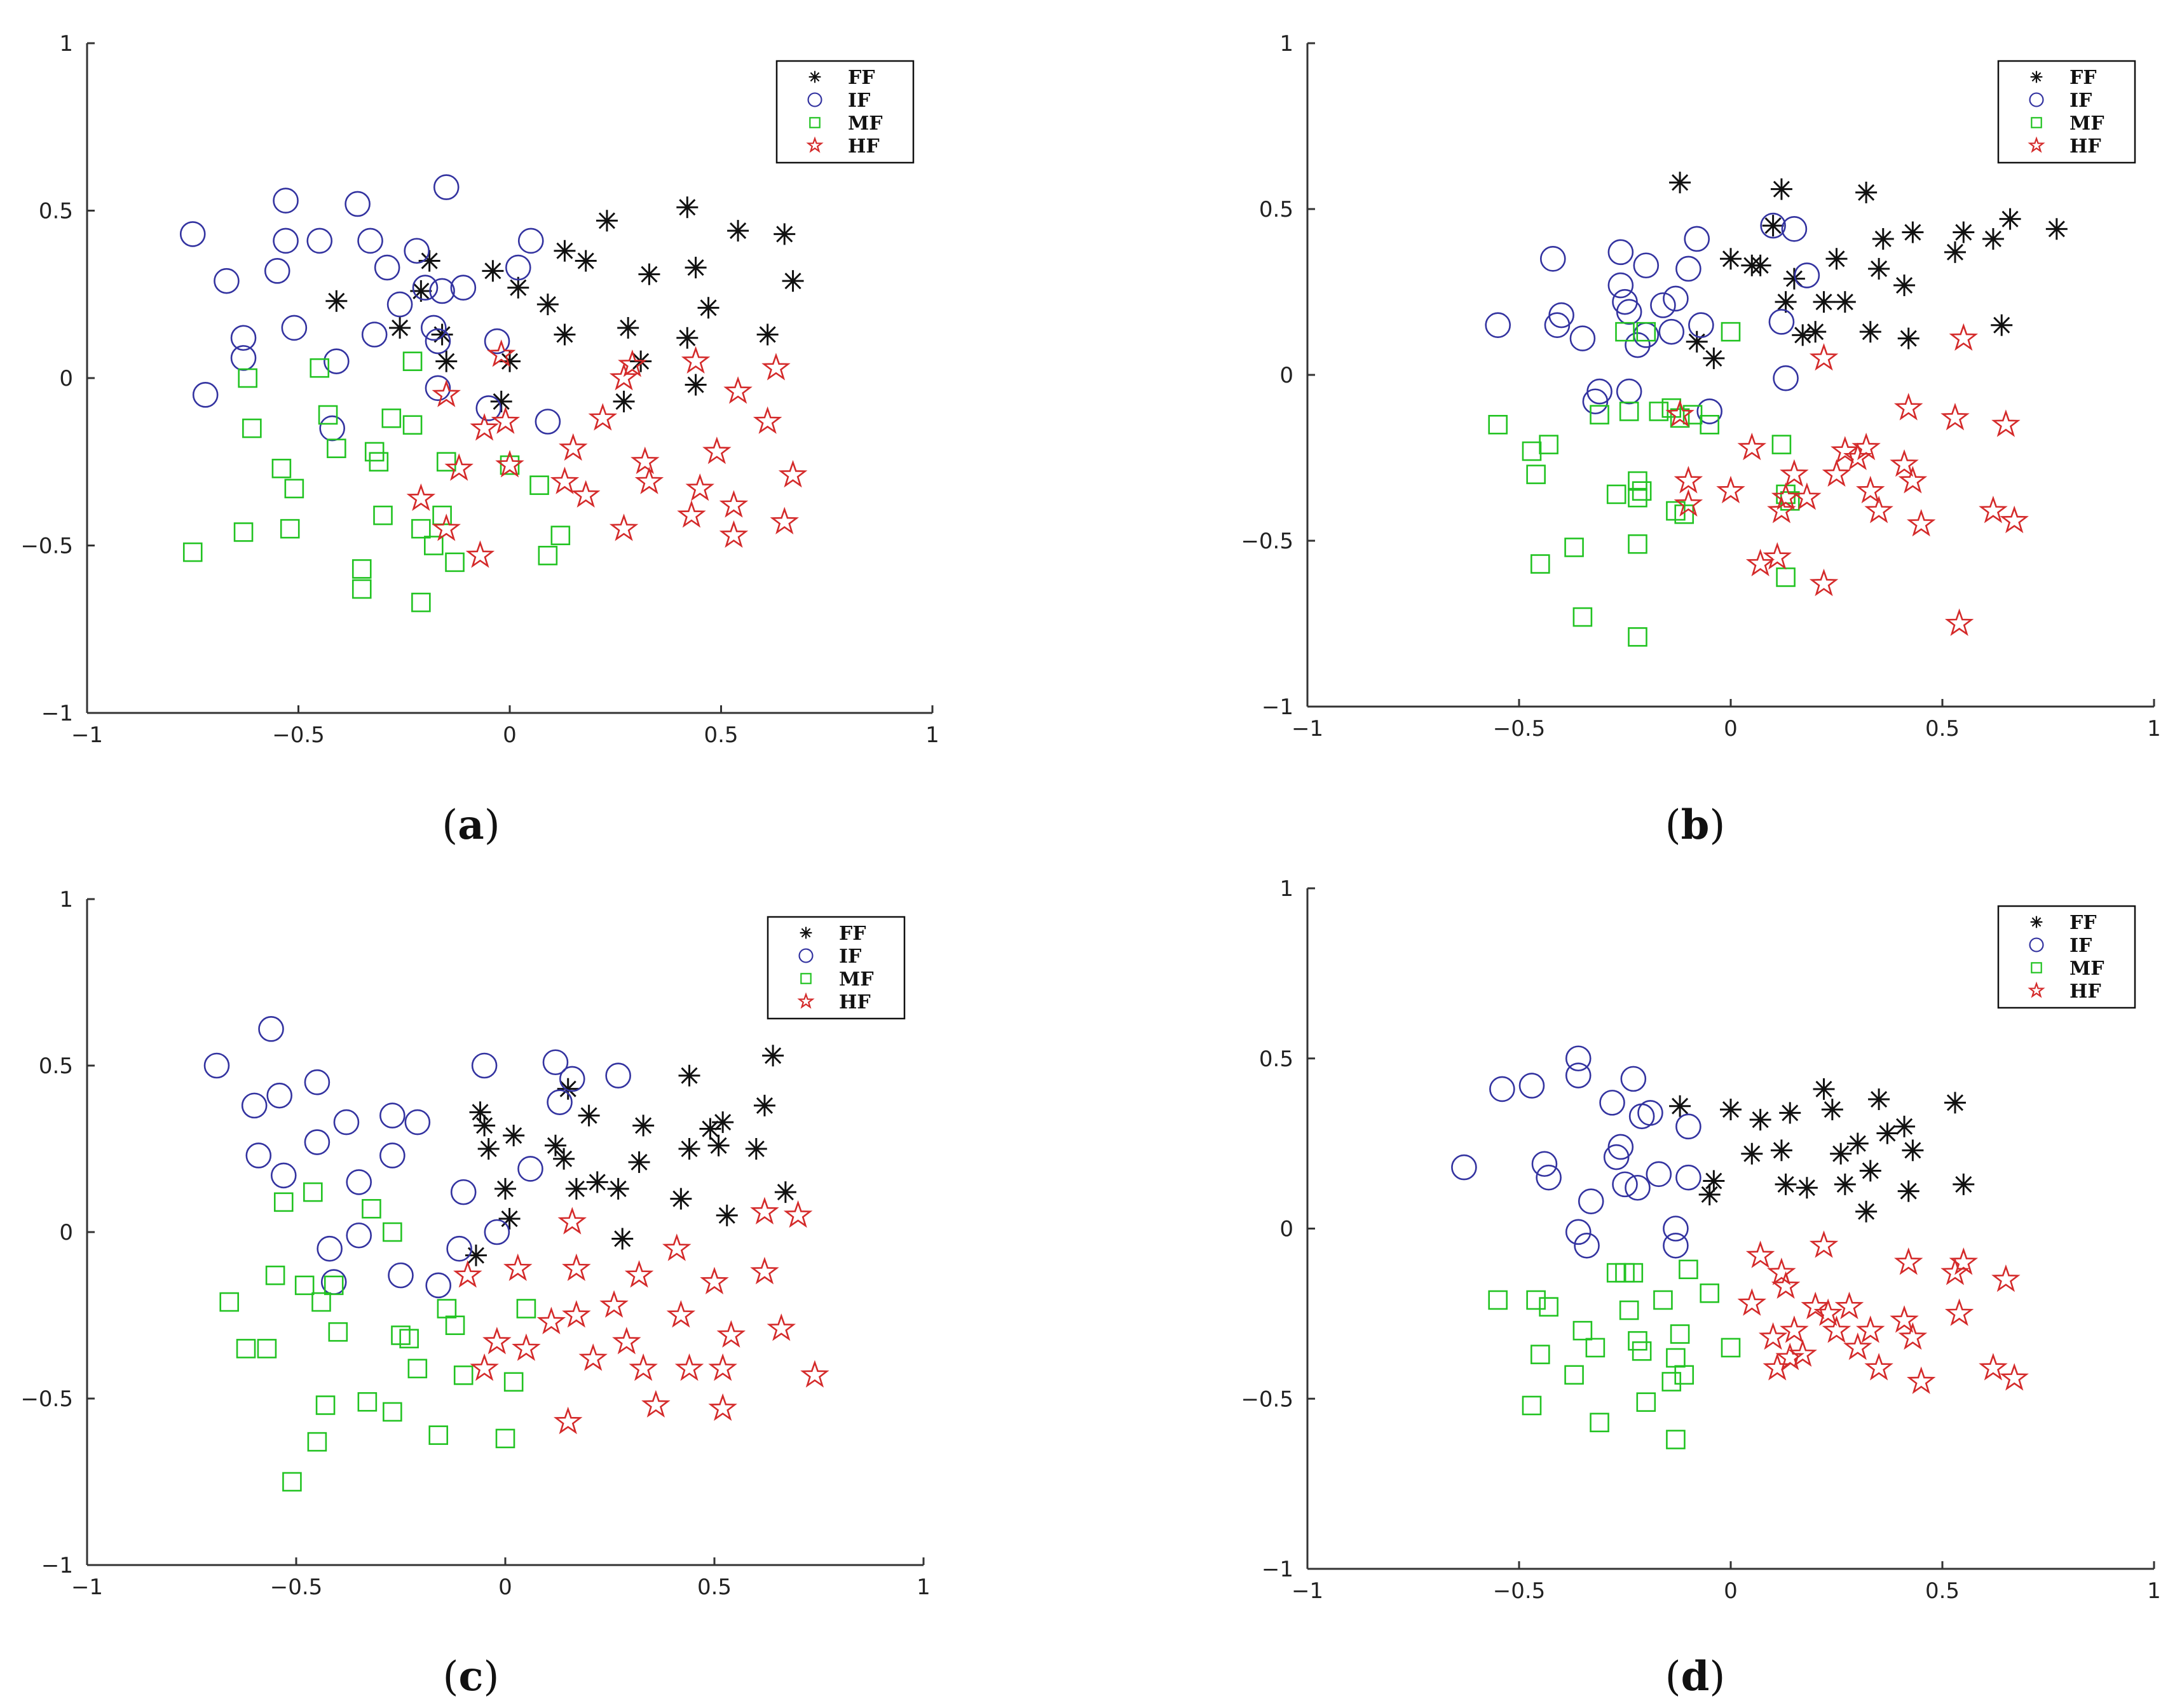  I want to click on legend-label-ff: FF, so click(852, 934).